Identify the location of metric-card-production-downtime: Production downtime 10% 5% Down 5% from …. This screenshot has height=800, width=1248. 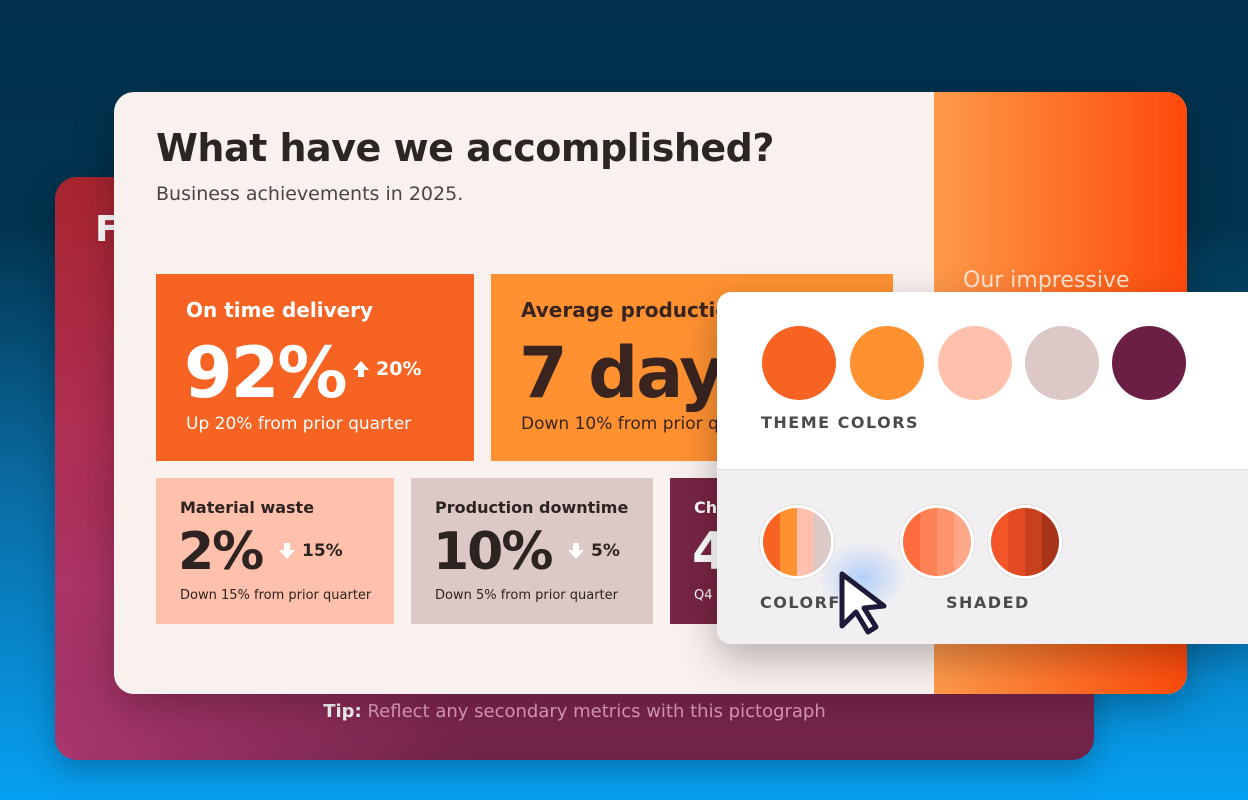
(532, 551).